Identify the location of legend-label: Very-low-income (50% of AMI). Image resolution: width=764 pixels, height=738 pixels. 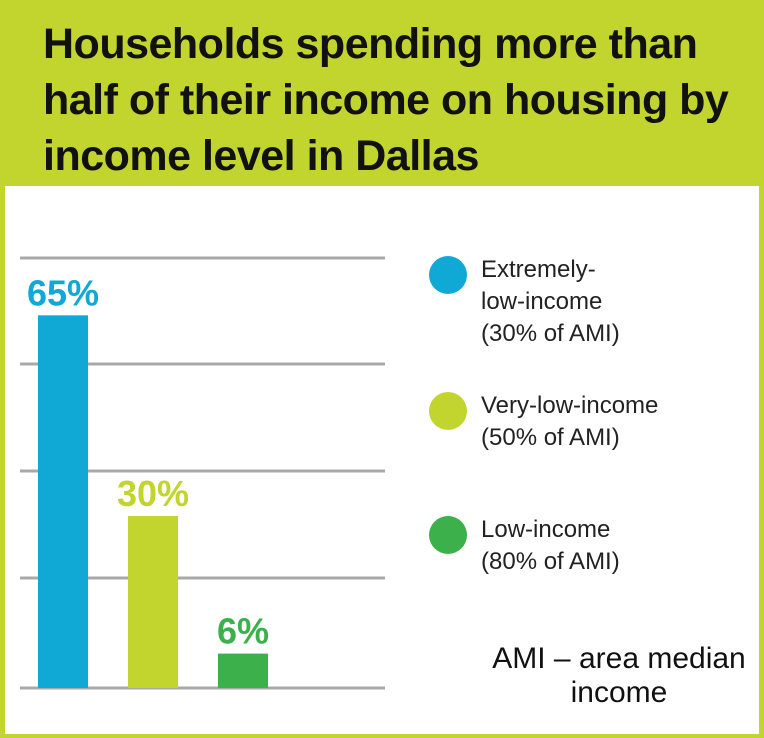
(570, 421).